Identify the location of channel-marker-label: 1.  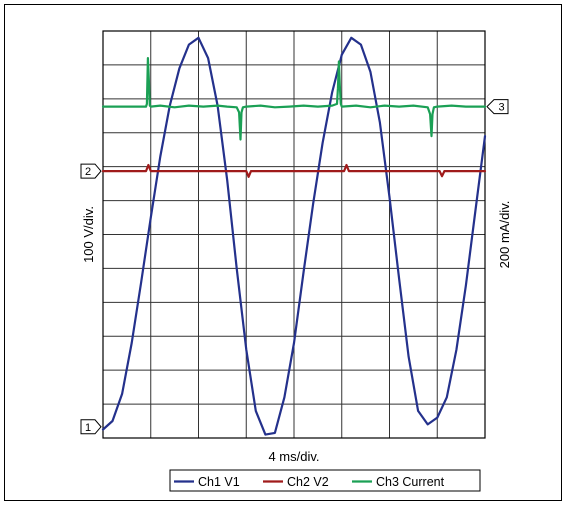
(88, 428).